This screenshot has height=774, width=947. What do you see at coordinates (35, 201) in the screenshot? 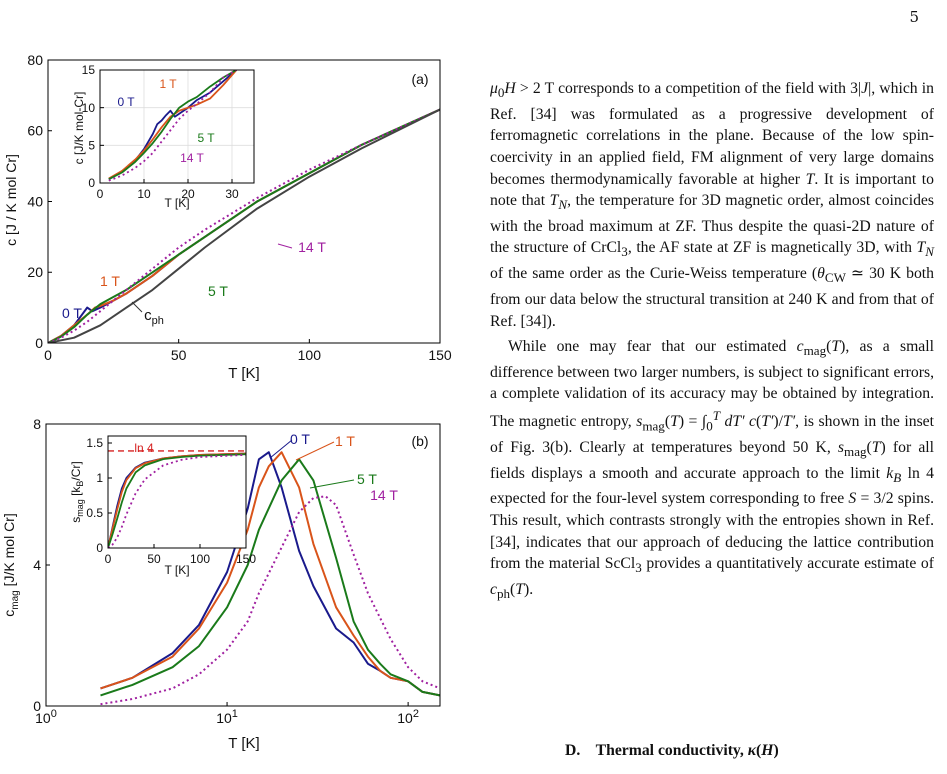
I see `y-tick-label: 40` at bounding box center [35, 201].